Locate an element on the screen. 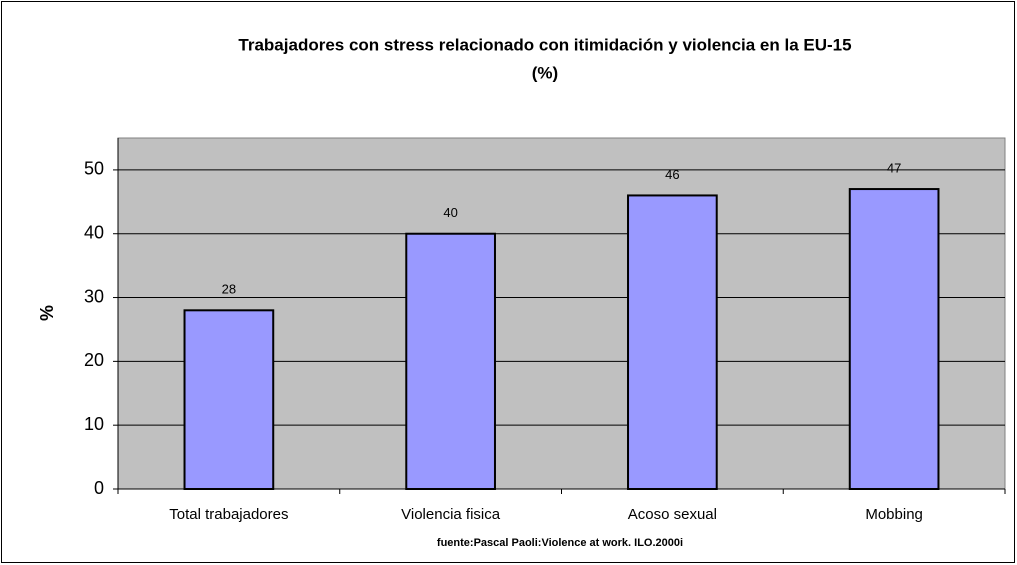 This screenshot has width=1017, height=565. y-tick-label: 0 is located at coordinates (99, 488).